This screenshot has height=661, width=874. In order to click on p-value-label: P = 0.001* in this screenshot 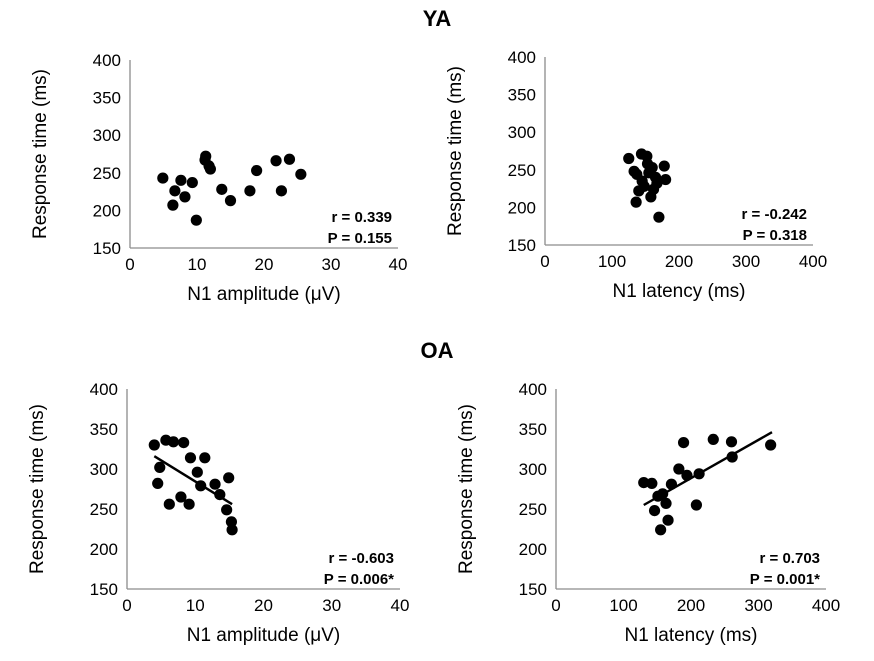, I will do `click(785, 579)`.